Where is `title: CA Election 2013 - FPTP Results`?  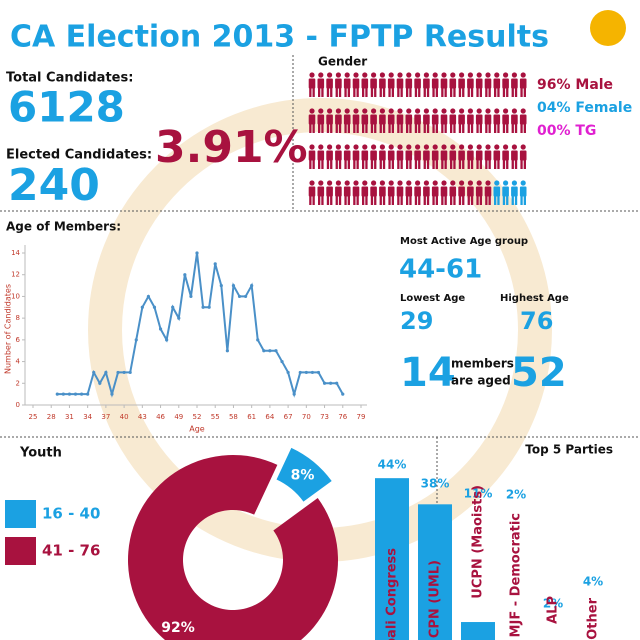 title: CA Election 2013 - FPTP Results is located at coordinates (279, 37).